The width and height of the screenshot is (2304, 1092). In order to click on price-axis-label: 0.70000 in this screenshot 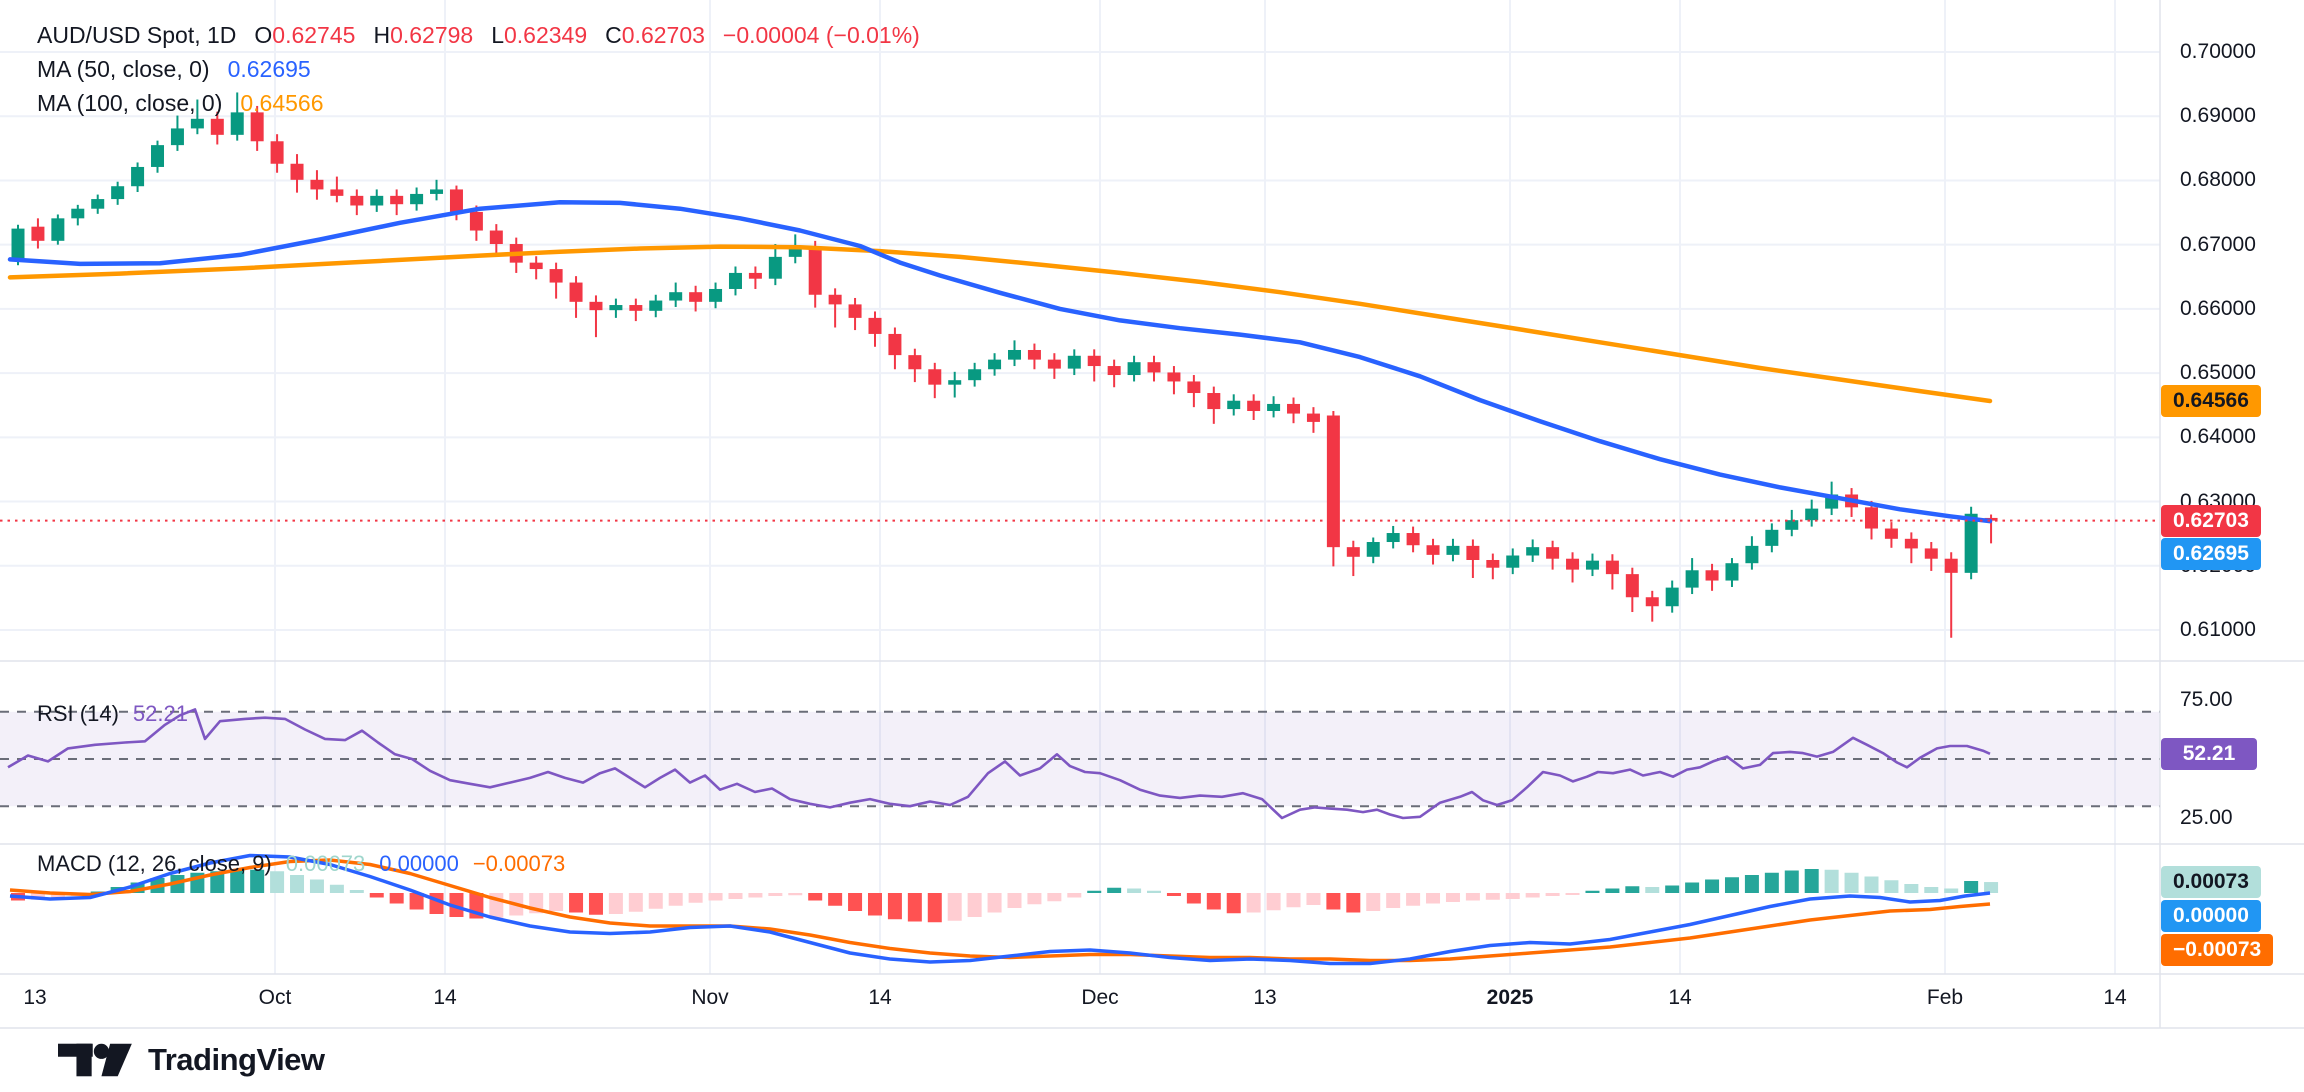, I will do `click(2218, 51)`.